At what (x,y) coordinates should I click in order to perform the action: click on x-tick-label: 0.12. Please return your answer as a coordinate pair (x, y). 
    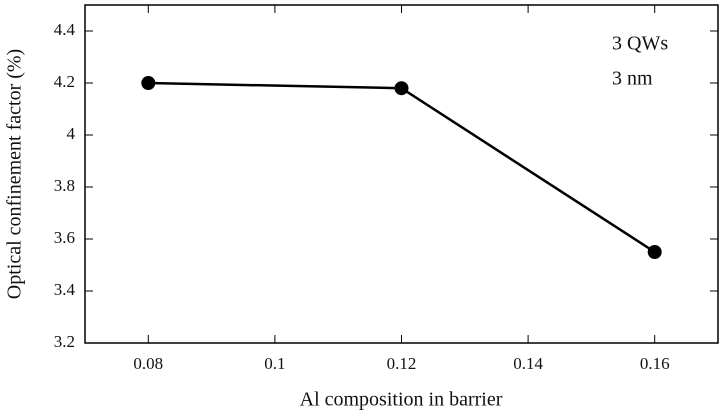
    Looking at the image, I should click on (402, 363).